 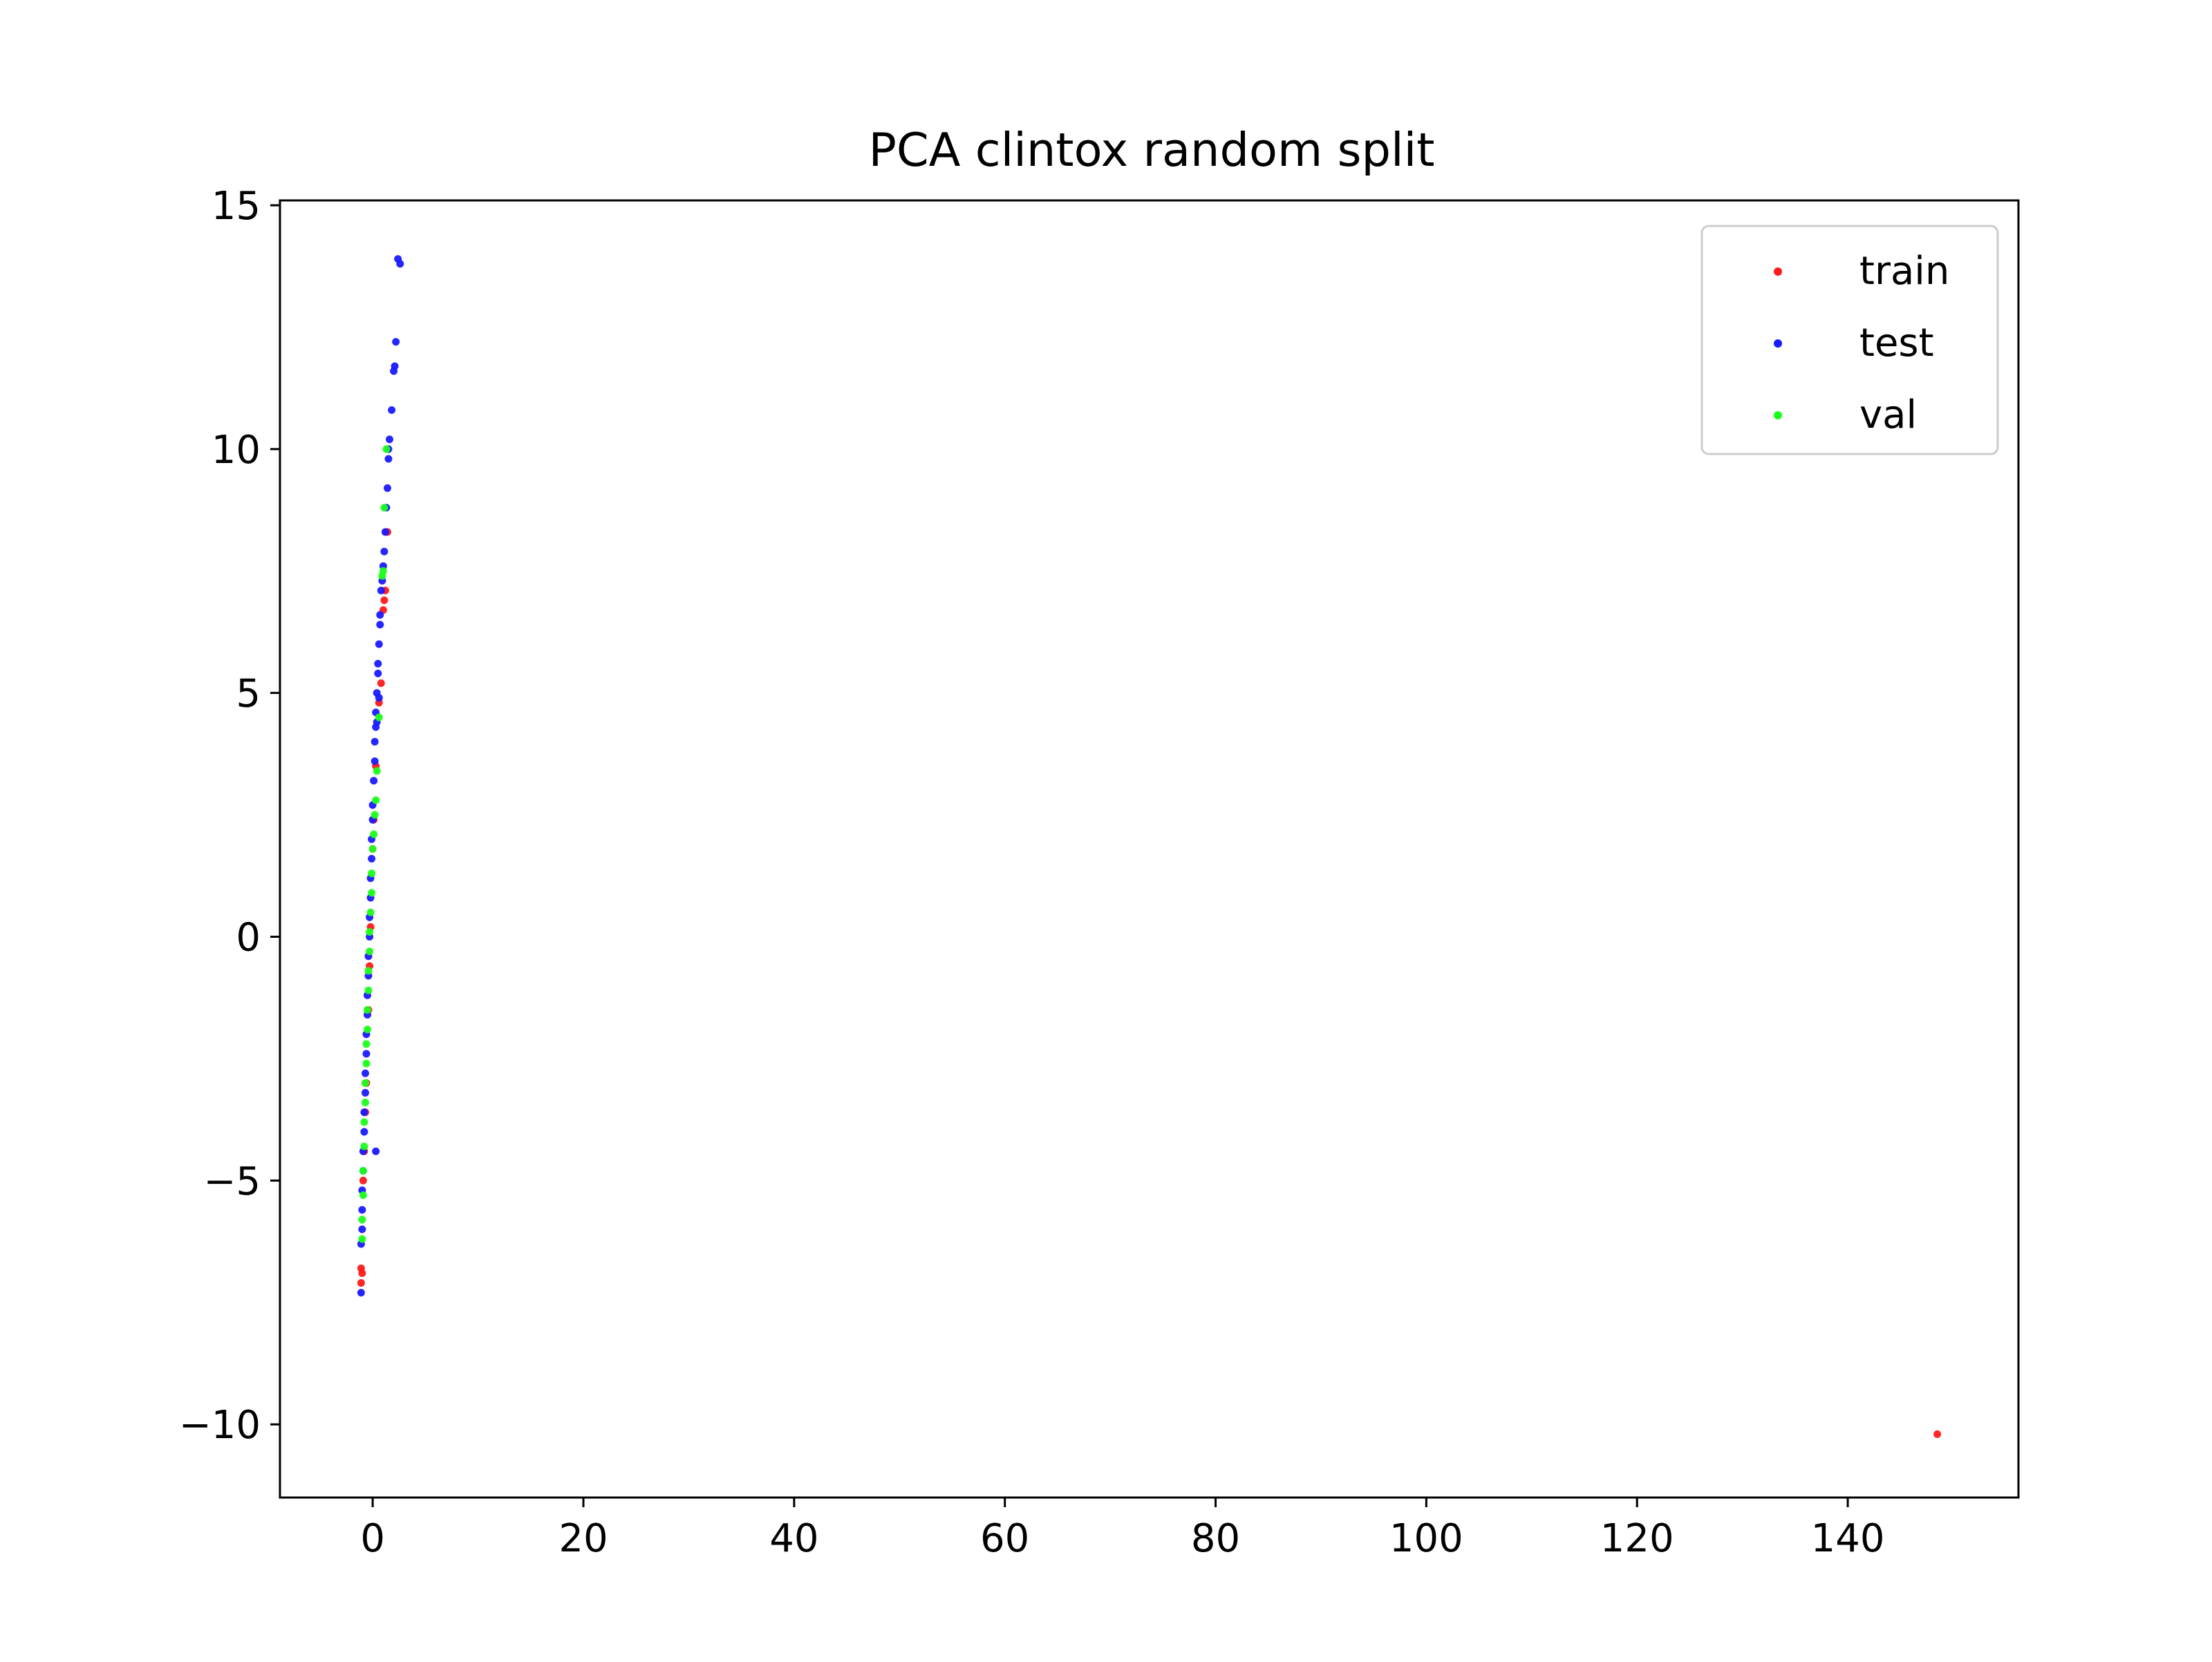 What do you see at coordinates (1896, 343) in the screenshot?
I see `legend-label-test: test` at bounding box center [1896, 343].